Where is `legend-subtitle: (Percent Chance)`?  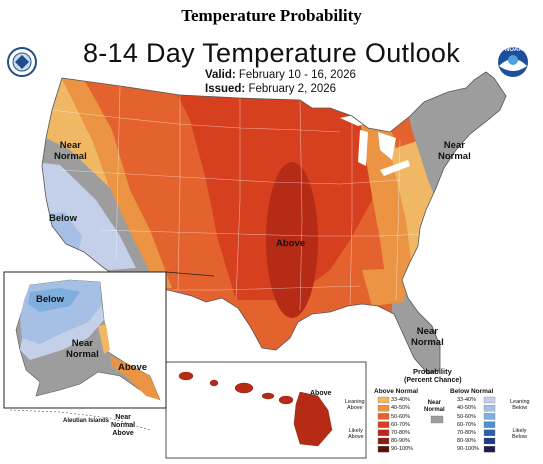 legend-subtitle: (Percent Chance) is located at coordinates (433, 380).